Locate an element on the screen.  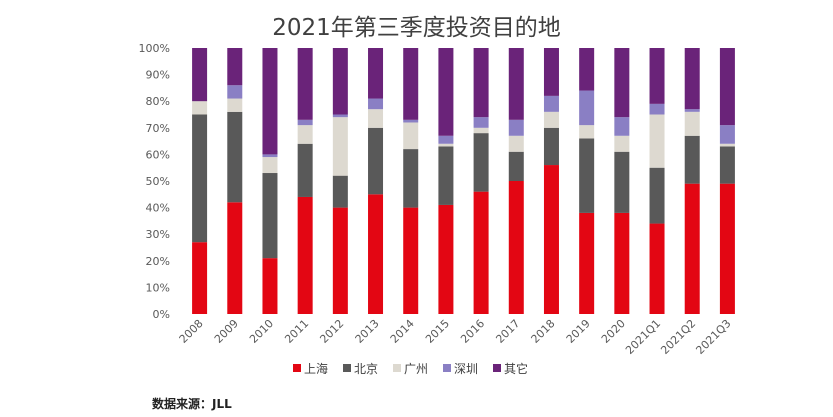
bar-segment-0-2021Q2 is located at coordinates (692, 248).